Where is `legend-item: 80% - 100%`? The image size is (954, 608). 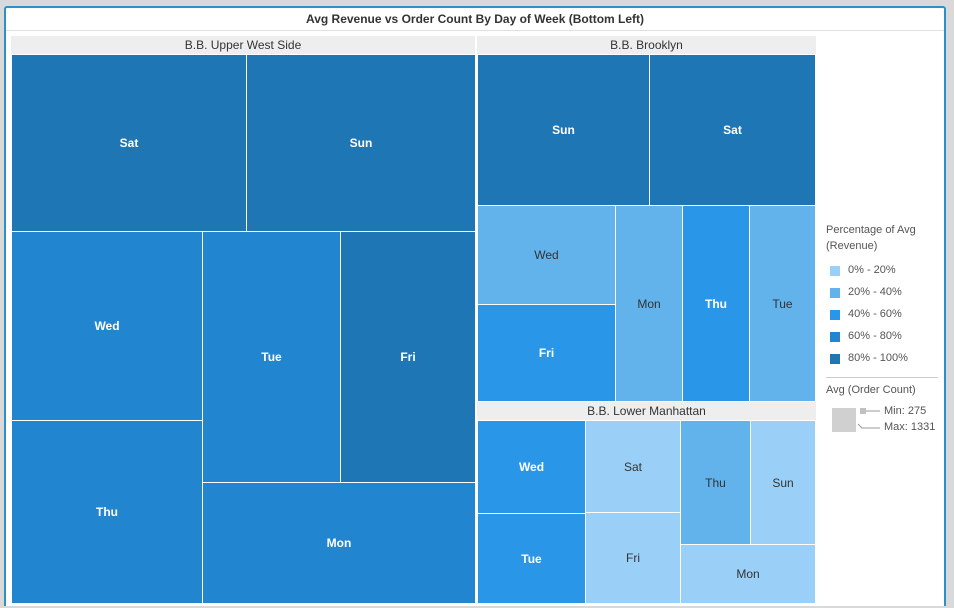 legend-item: 80% - 100% is located at coordinates (882, 359).